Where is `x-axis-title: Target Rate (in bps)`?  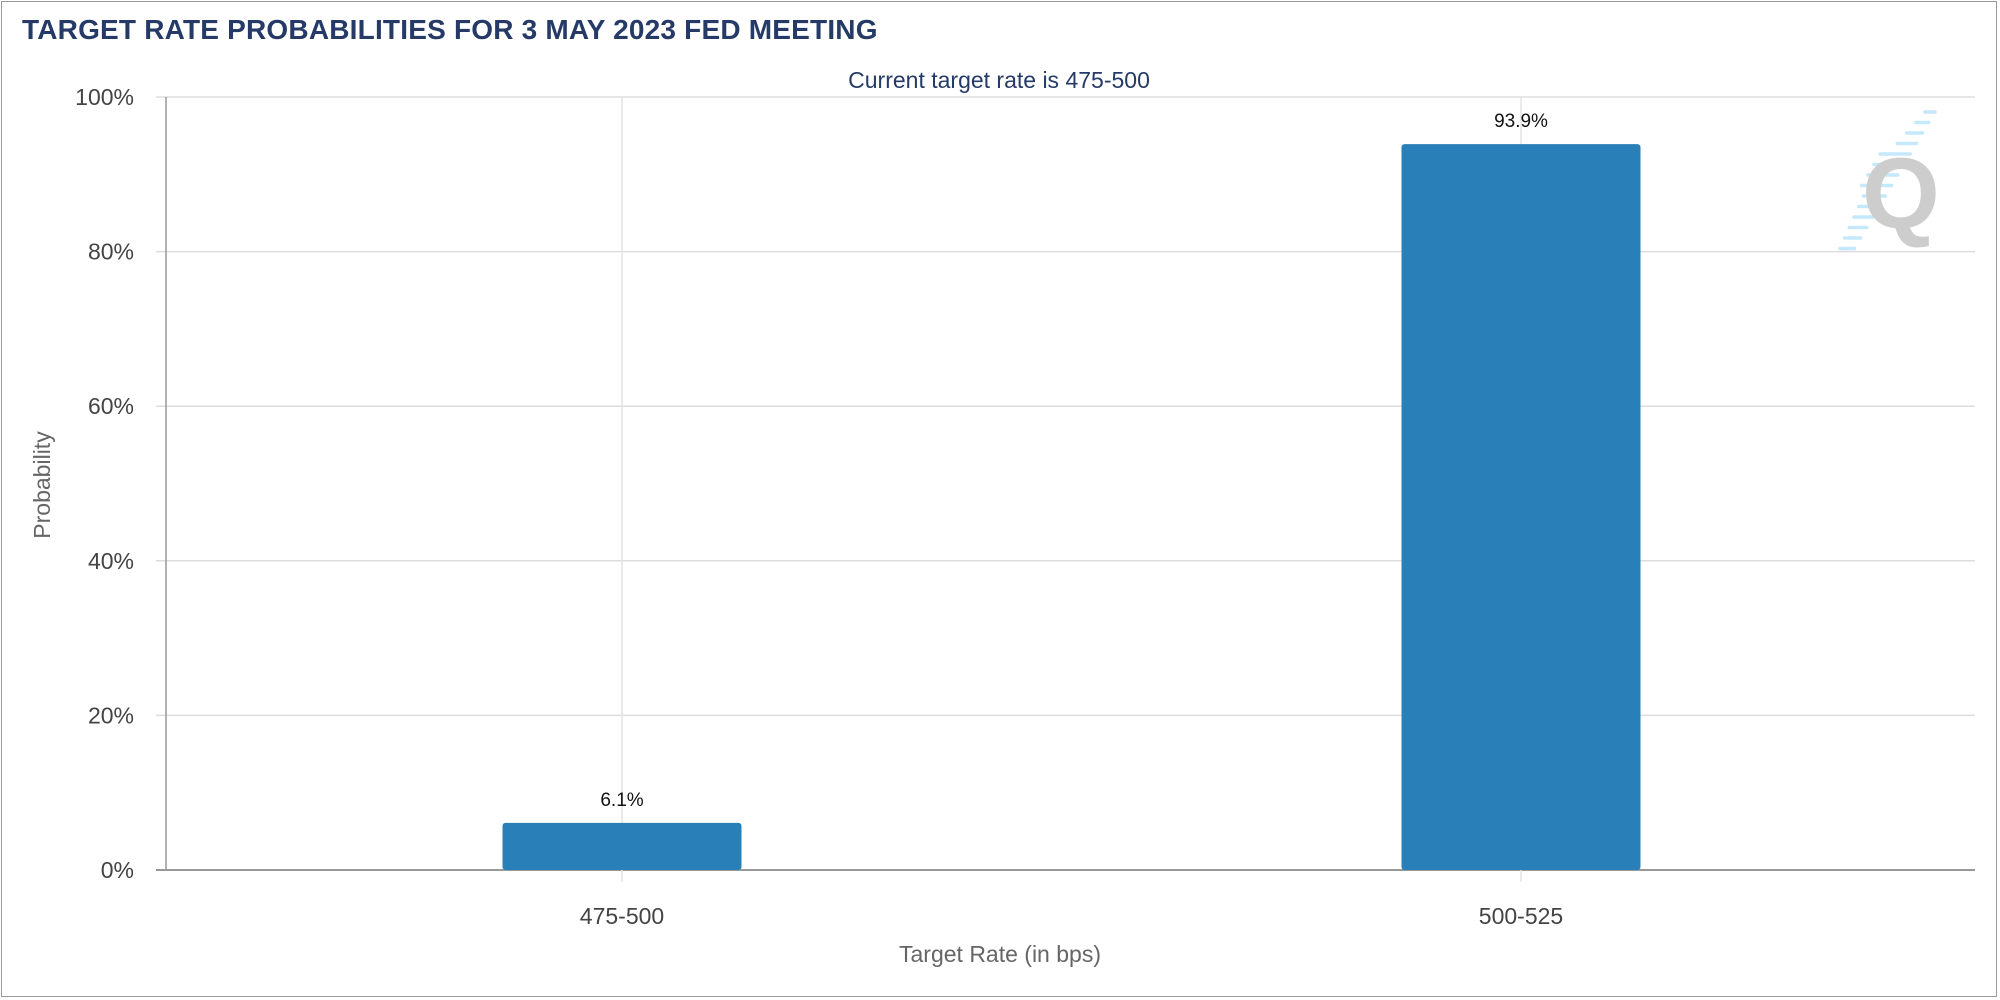
x-axis-title: Target Rate (in bps) is located at coordinates (1000, 954).